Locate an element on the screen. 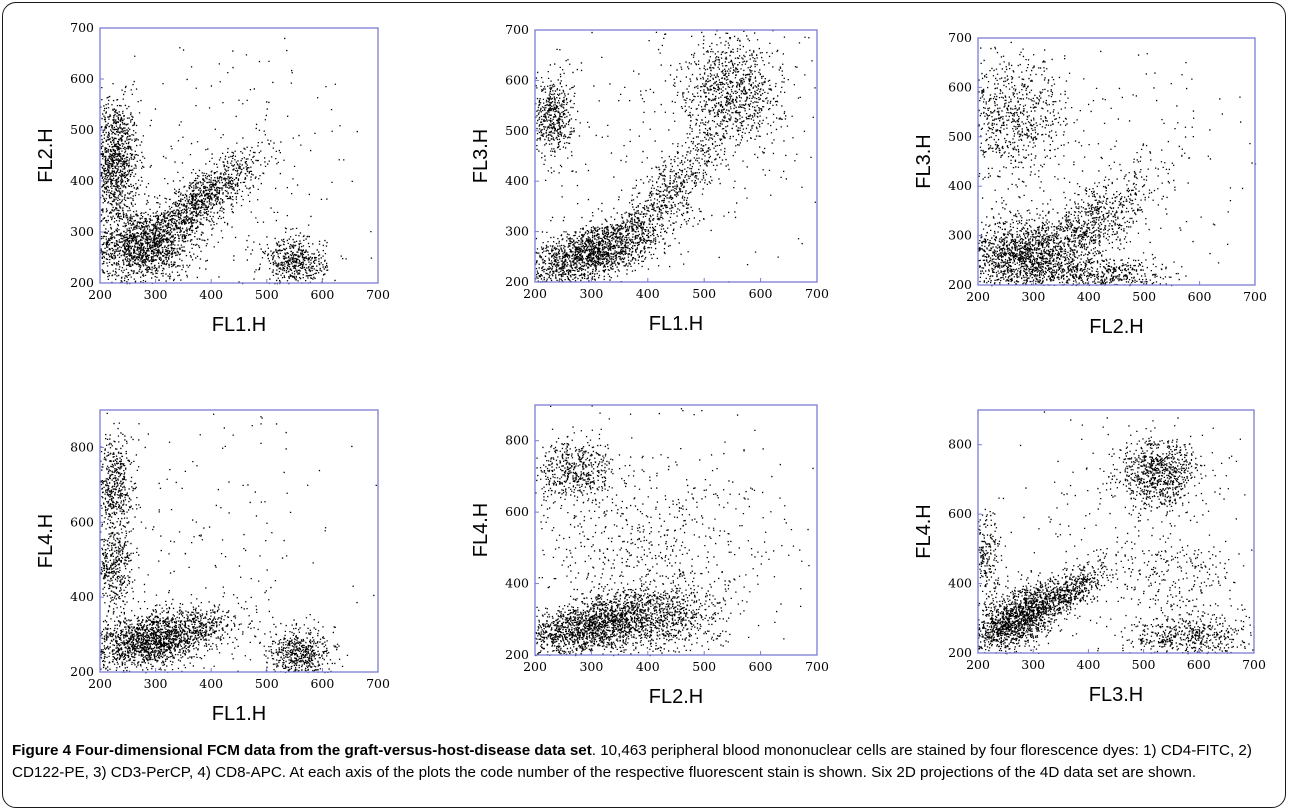  x-axis-label: FL3.H is located at coordinates (1116, 695).